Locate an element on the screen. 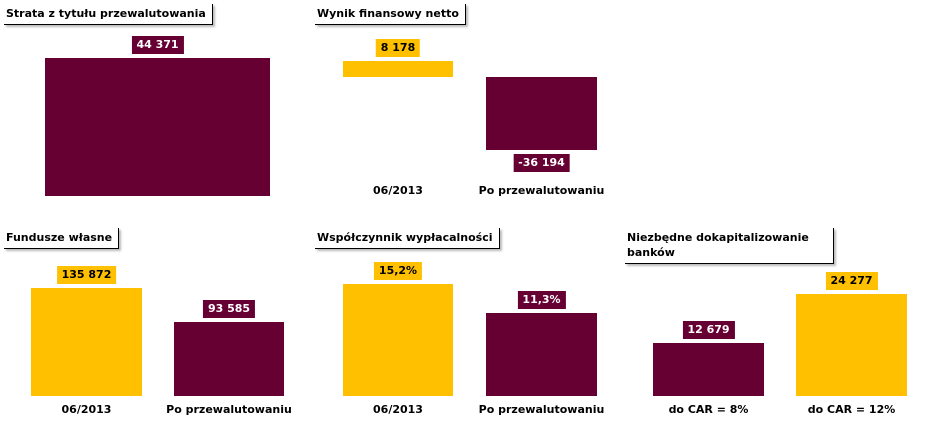  value-label: 135 872 is located at coordinates (86, 275).